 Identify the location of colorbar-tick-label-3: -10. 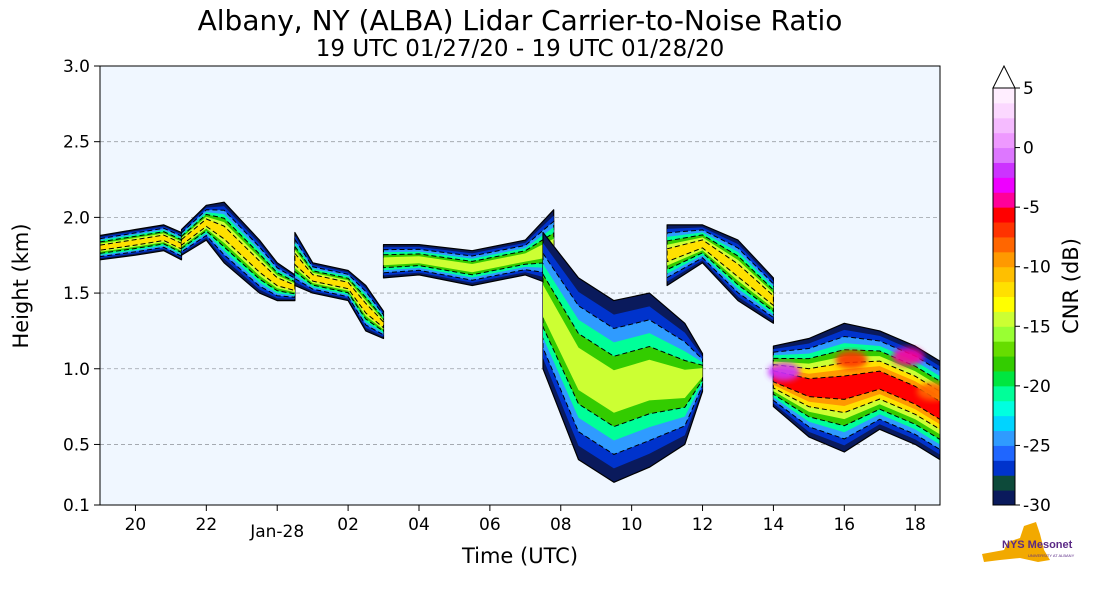
(1037, 268).